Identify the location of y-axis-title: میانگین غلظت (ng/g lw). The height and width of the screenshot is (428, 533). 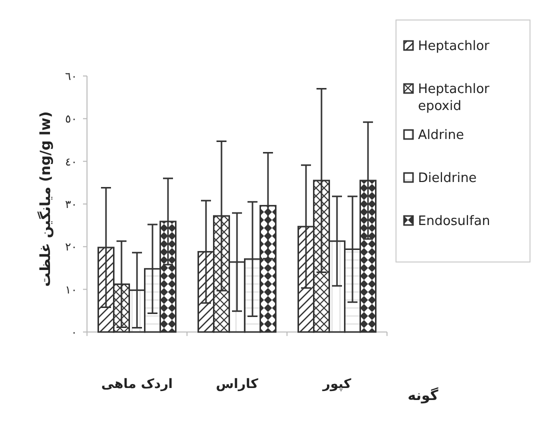
(45, 199).